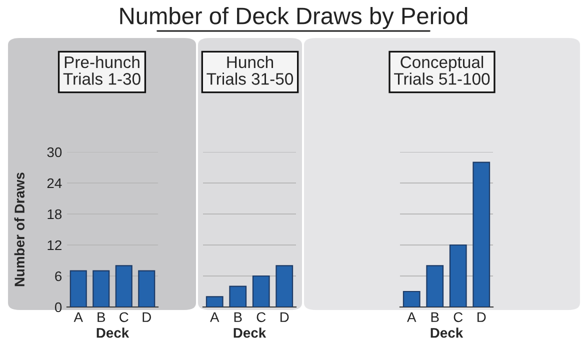 Image resolution: width=587 pixels, height=349 pixels. Describe the element at coordinates (101, 78) in the screenshot. I see `chart-subtitle: Trials 1-30` at that location.